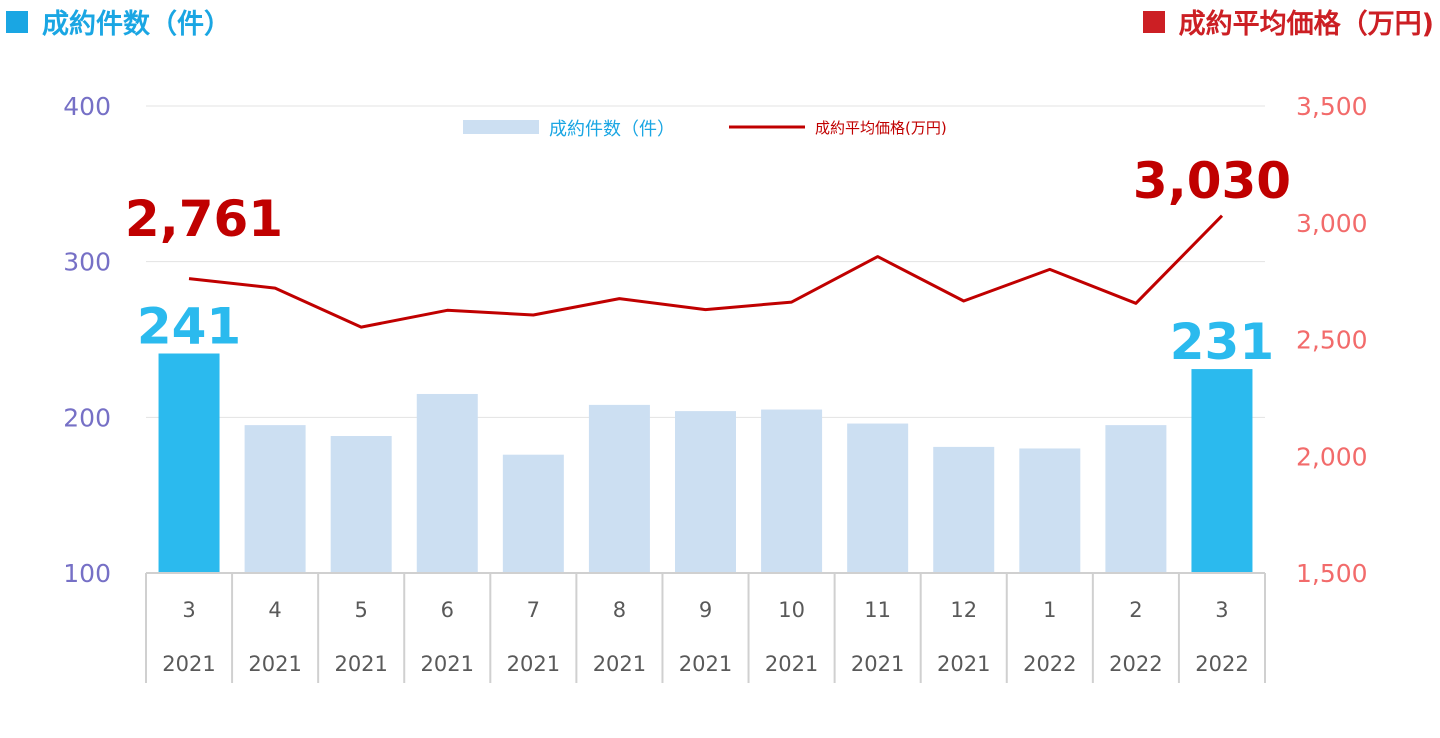 The height and width of the screenshot is (738, 1440). What do you see at coordinates (1222, 342) in the screenshot?
I see `bar-last-callout: 231` at bounding box center [1222, 342].